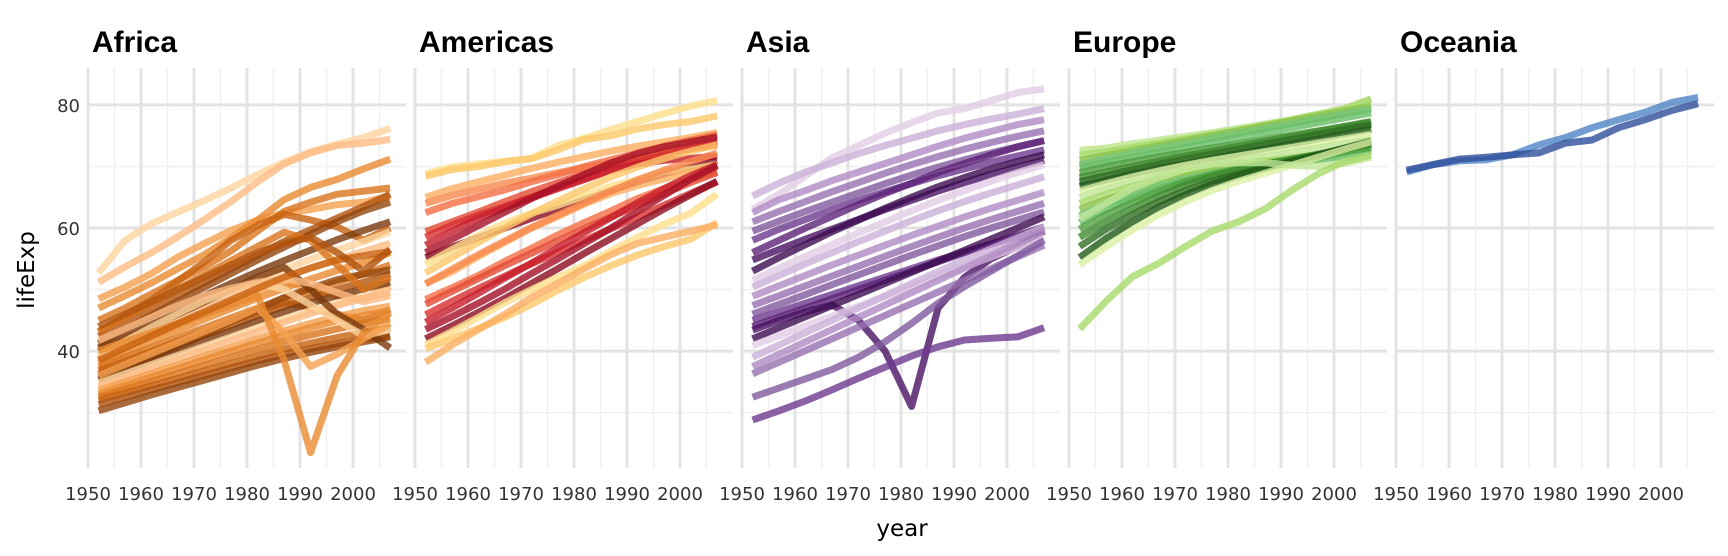  I want to click on panel-title: Europe, so click(1124, 42).